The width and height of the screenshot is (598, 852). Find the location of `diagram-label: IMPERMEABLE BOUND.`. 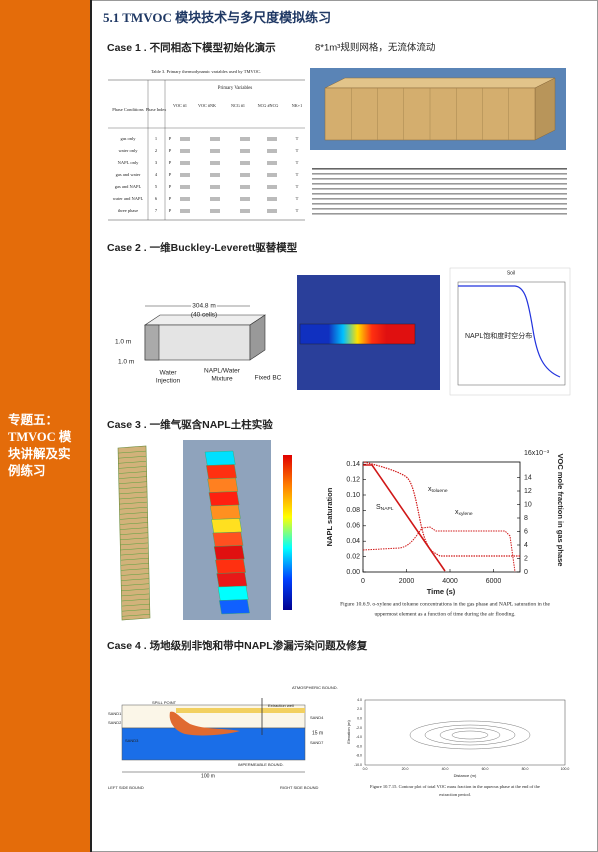

diagram-label: IMPERMEABLE BOUND. is located at coordinates (261, 764).